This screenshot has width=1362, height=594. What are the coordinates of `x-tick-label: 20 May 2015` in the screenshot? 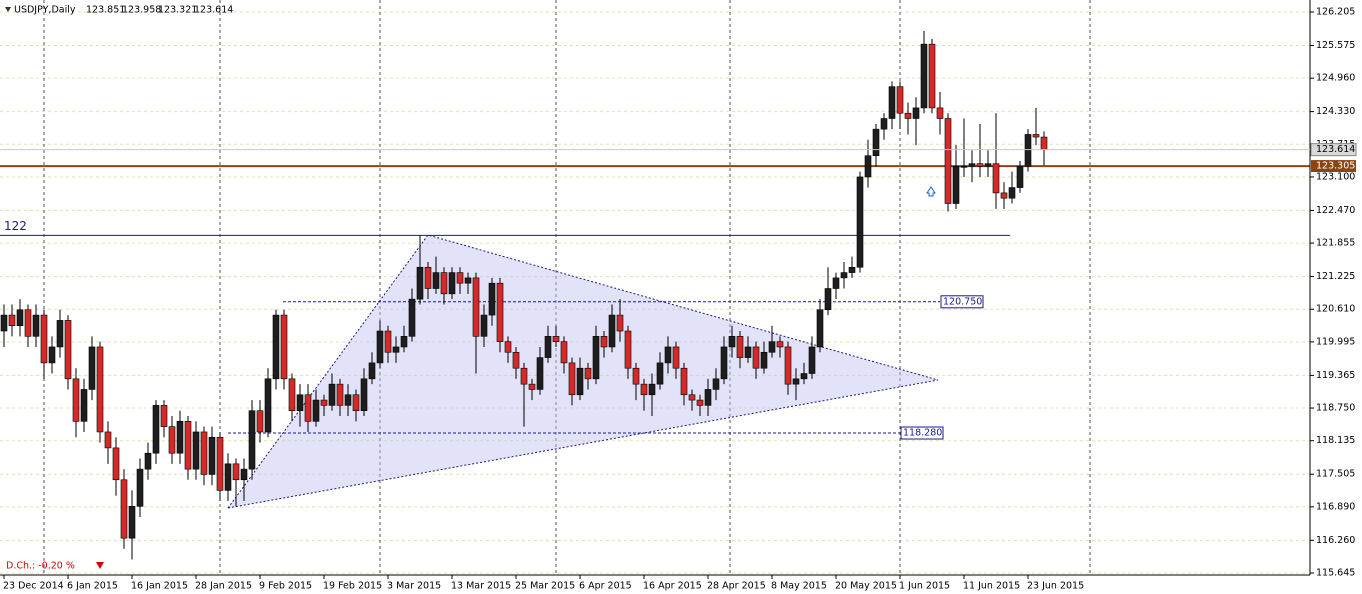 It's located at (866, 586).